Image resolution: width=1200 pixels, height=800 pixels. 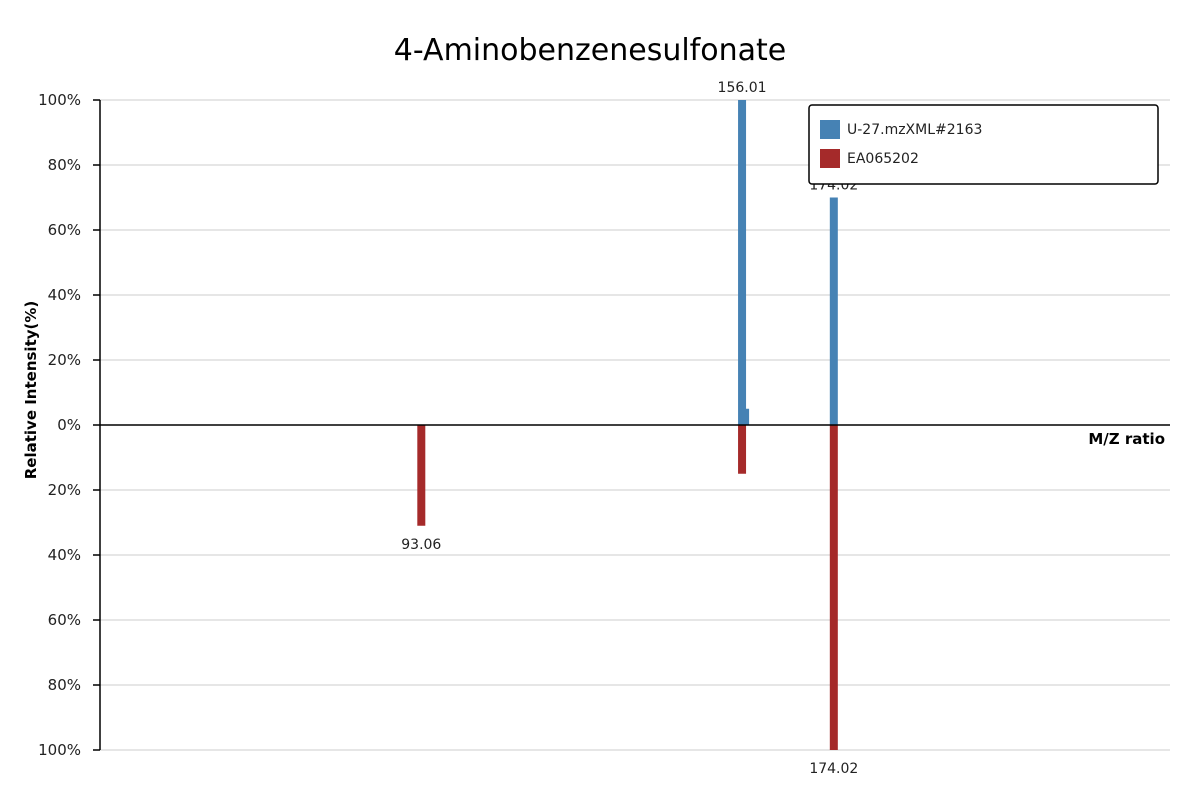 I want to click on peak-label: 156.01, so click(x=742, y=88).